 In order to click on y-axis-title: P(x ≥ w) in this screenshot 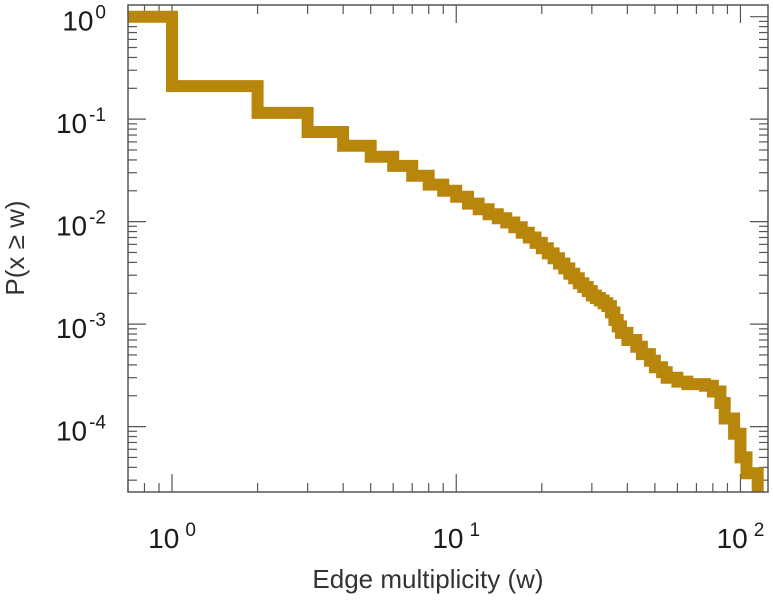, I will do `click(15, 247)`.